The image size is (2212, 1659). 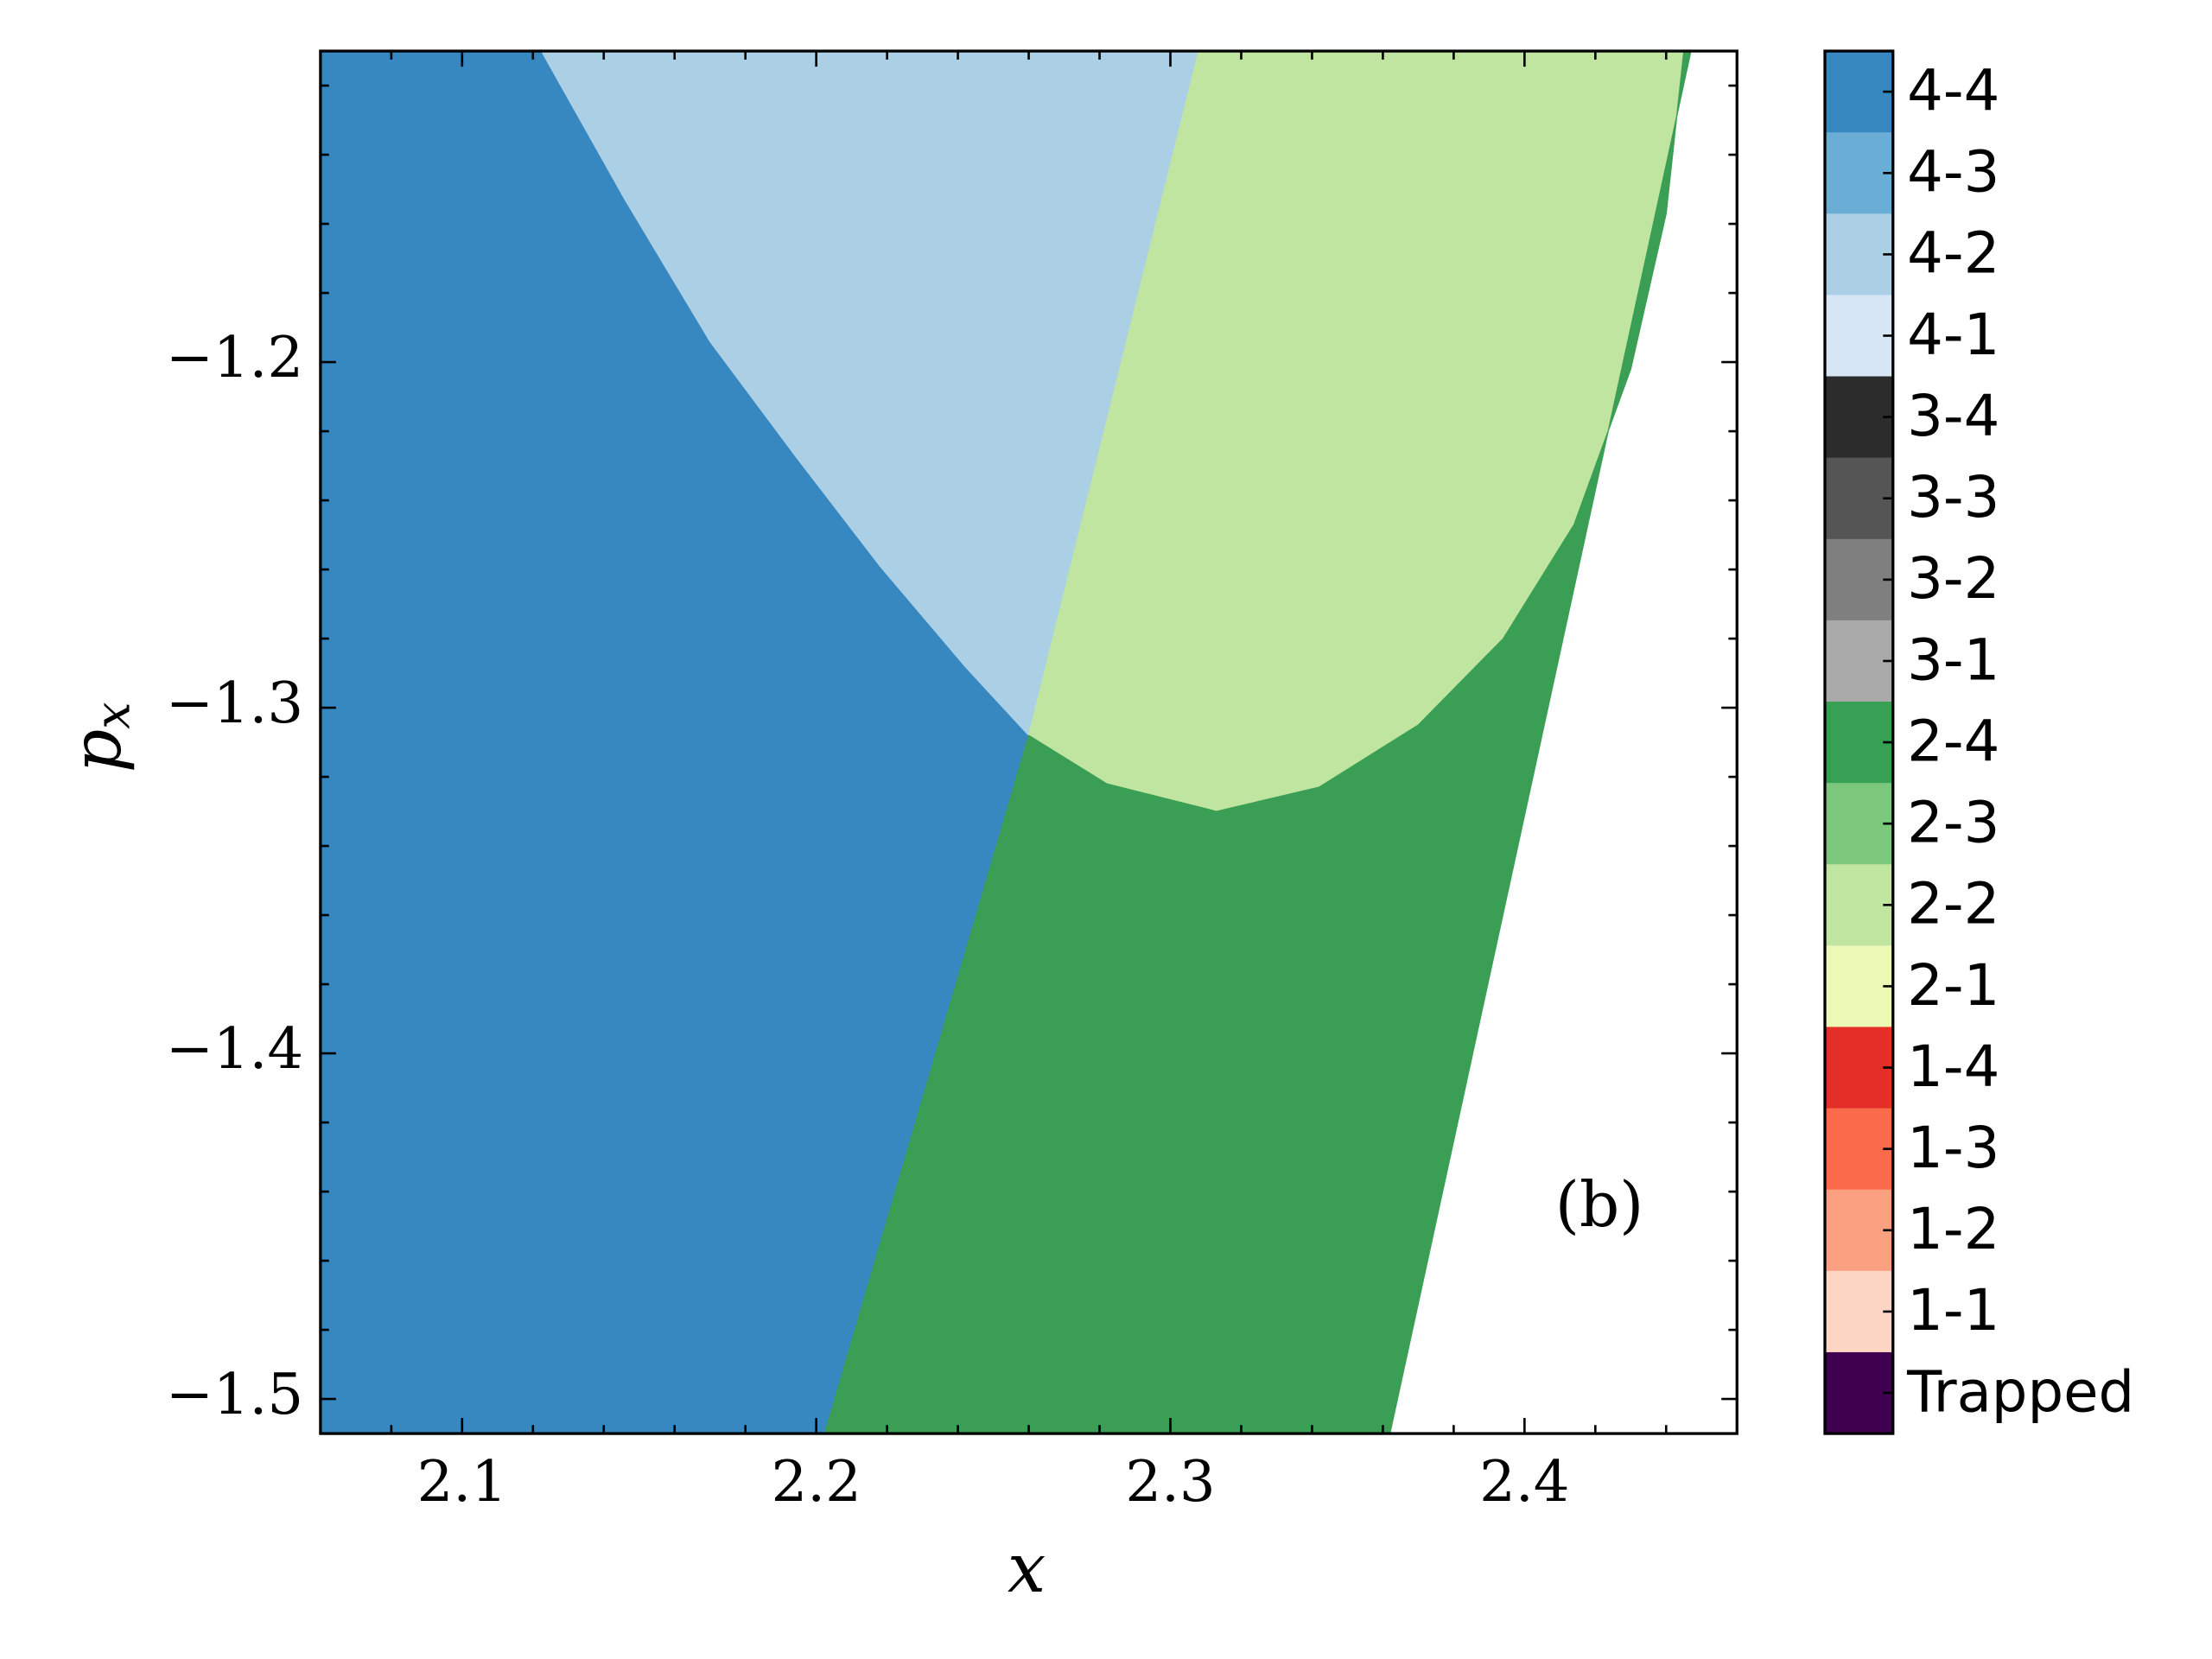 I want to click on colorbar-label: 1-4, so click(x=1953, y=1067).